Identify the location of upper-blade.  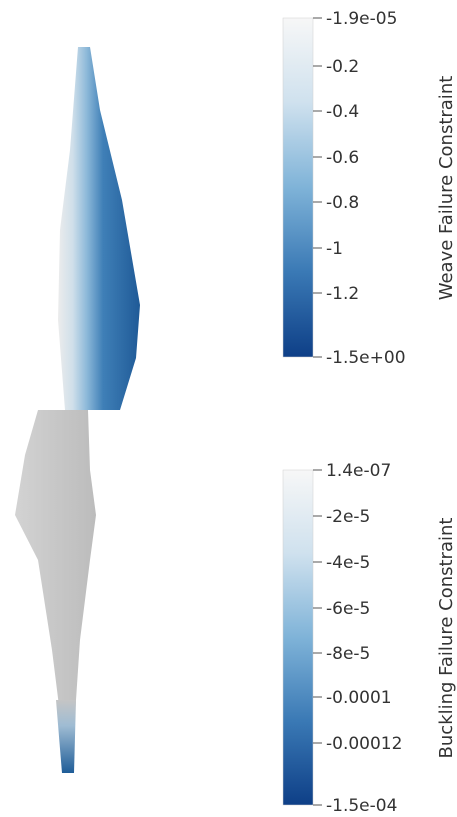
(99, 228).